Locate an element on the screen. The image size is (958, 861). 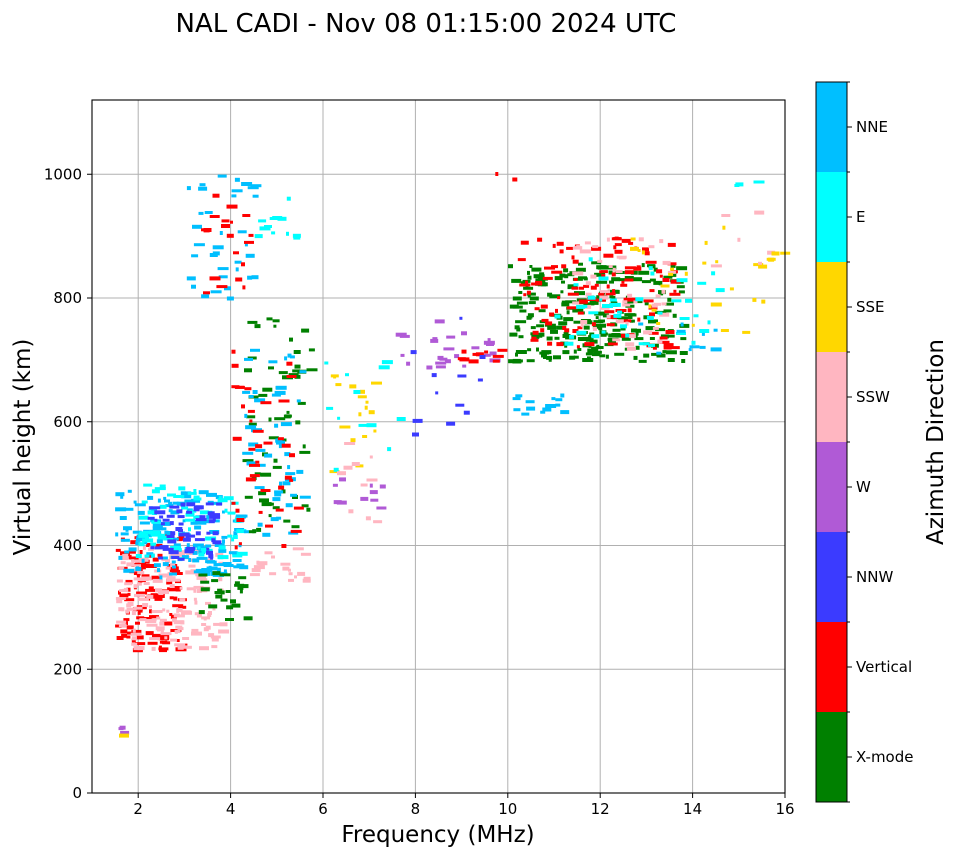
y-axis-ticks: 0 200 400 600 800 1000 is located at coordinates (68, 483).